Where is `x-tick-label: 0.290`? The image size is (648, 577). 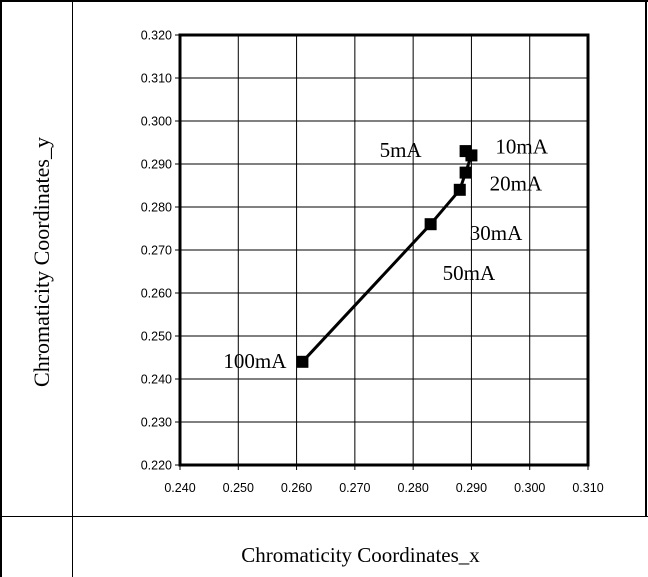
x-tick-label: 0.290 is located at coordinates (471, 488).